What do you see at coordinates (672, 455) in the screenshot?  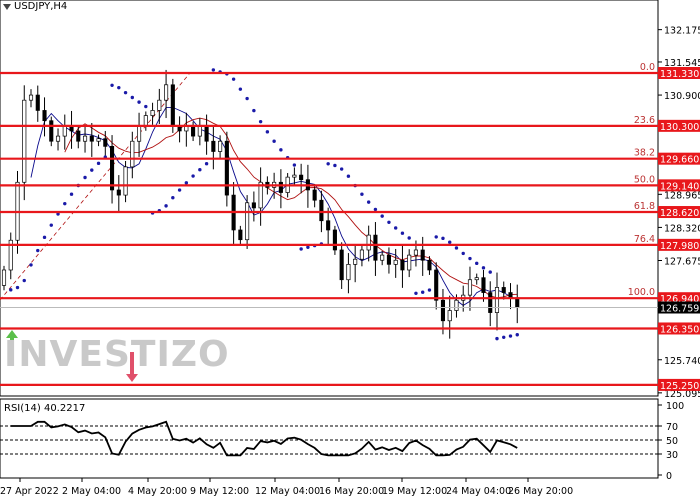 I see `rsi-axis-label: 30` at bounding box center [672, 455].